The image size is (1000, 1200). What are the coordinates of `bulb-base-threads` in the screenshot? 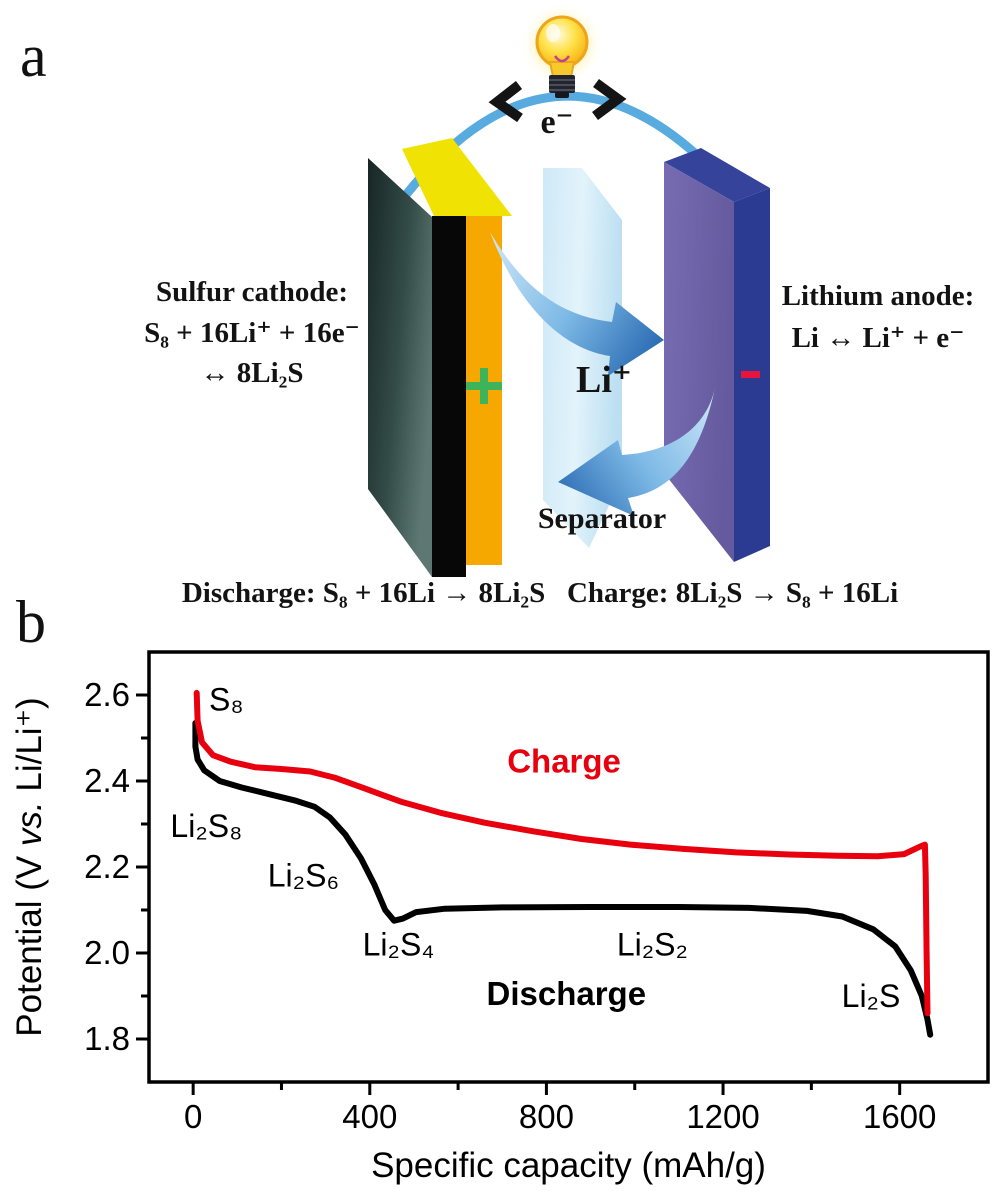 It's located at (562, 85).